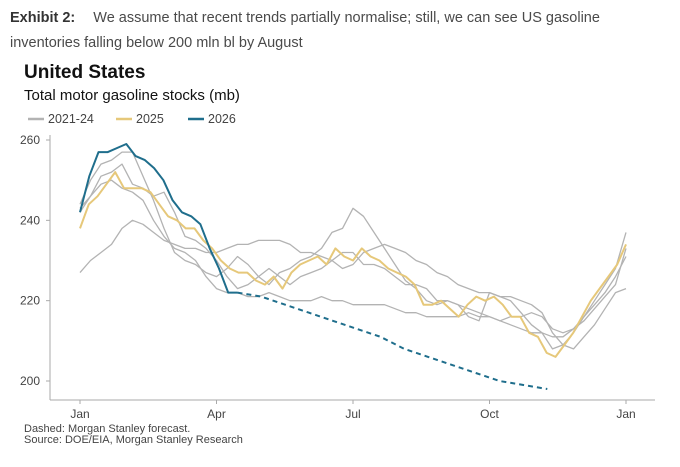 This screenshot has width=680, height=467. What do you see at coordinates (30, 301) in the screenshot?
I see `y-tick-label: 220` at bounding box center [30, 301].